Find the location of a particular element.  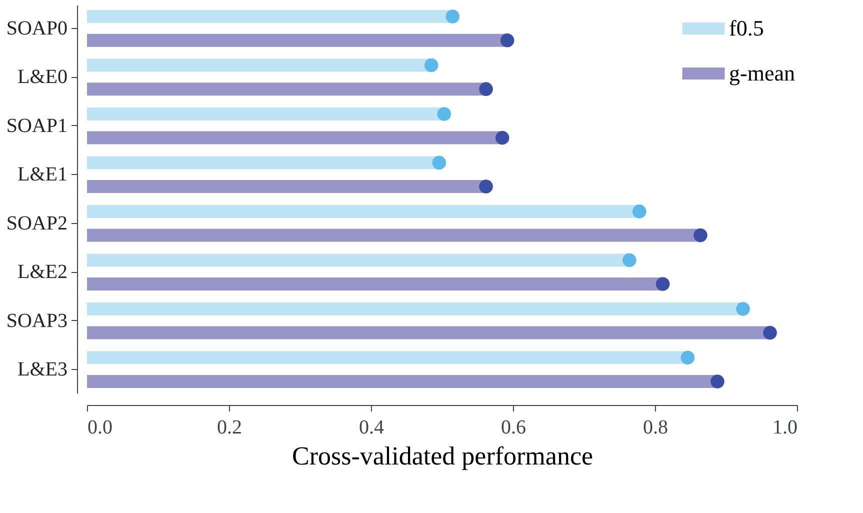

x-tick-label: 0.8 is located at coordinates (655, 427).